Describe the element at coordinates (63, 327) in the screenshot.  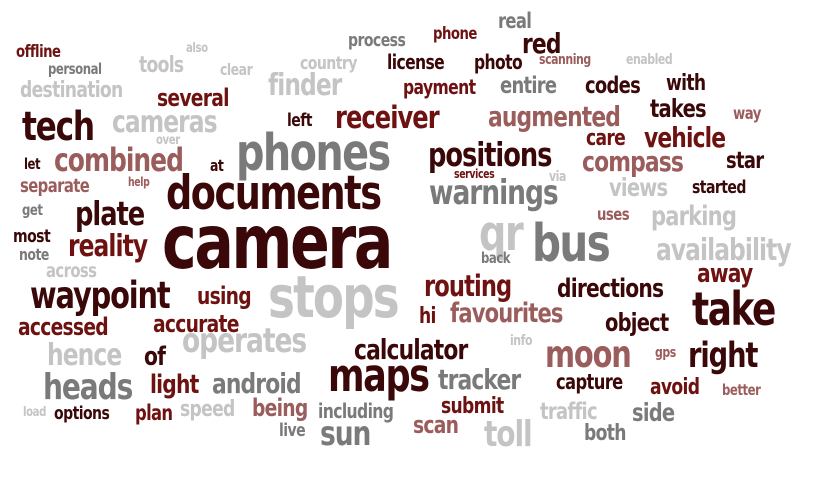
I see `word: accessed` at that location.